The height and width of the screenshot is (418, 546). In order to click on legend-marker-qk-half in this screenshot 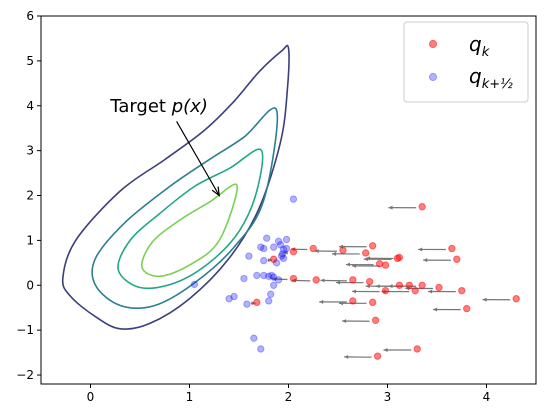, I will do `click(433, 77)`.